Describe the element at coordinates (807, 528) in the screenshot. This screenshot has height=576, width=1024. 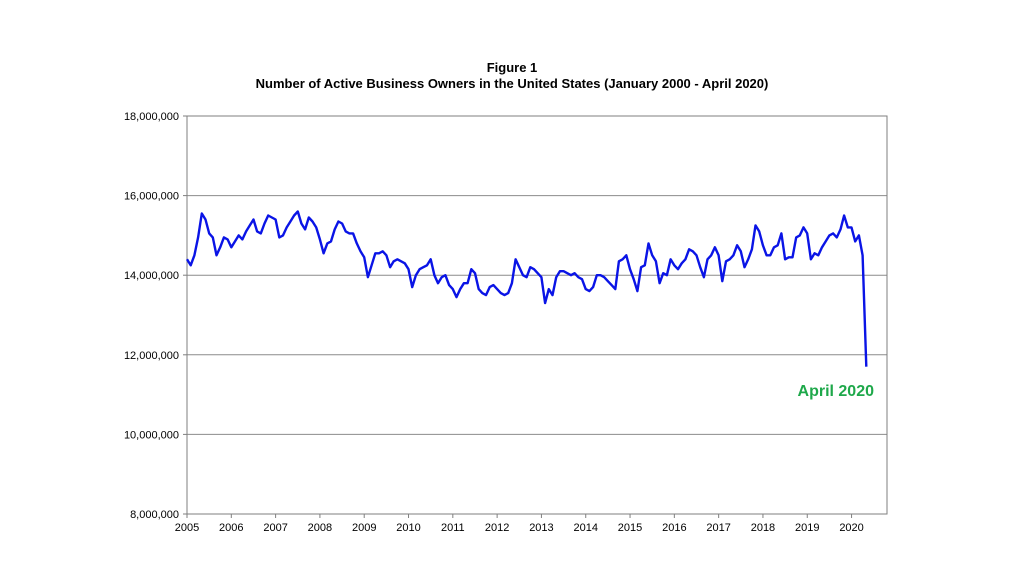
I see `x-tick-label: 2019` at that location.